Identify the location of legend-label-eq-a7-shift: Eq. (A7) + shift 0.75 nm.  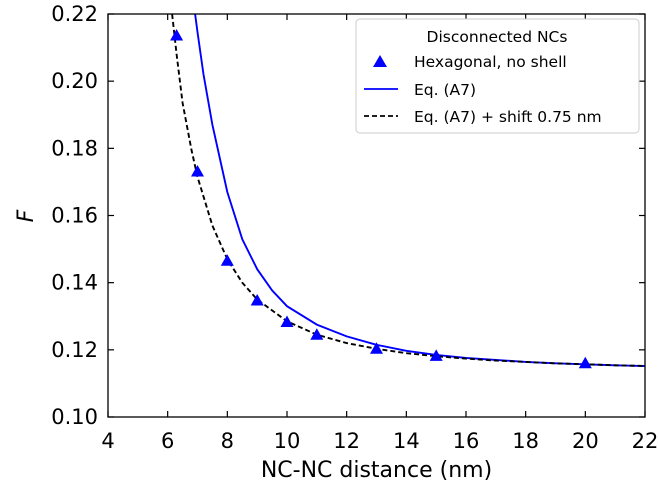
(508, 117).